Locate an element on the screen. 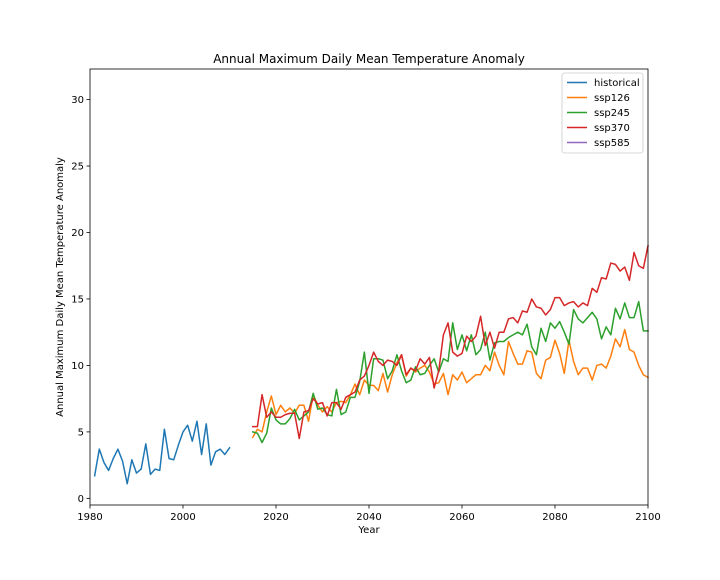 The image size is (720, 580). x-tick-label: 2080 is located at coordinates (554, 517).